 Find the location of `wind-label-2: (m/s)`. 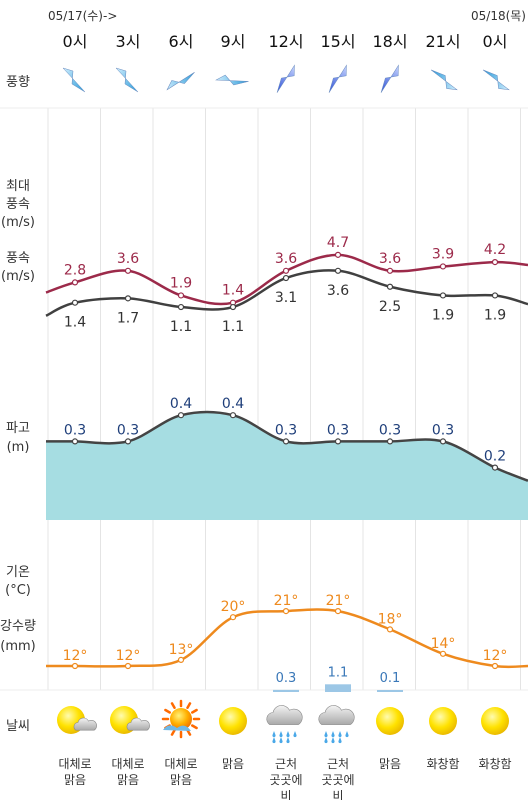

wind-label-2: (m/s) is located at coordinates (18, 276).